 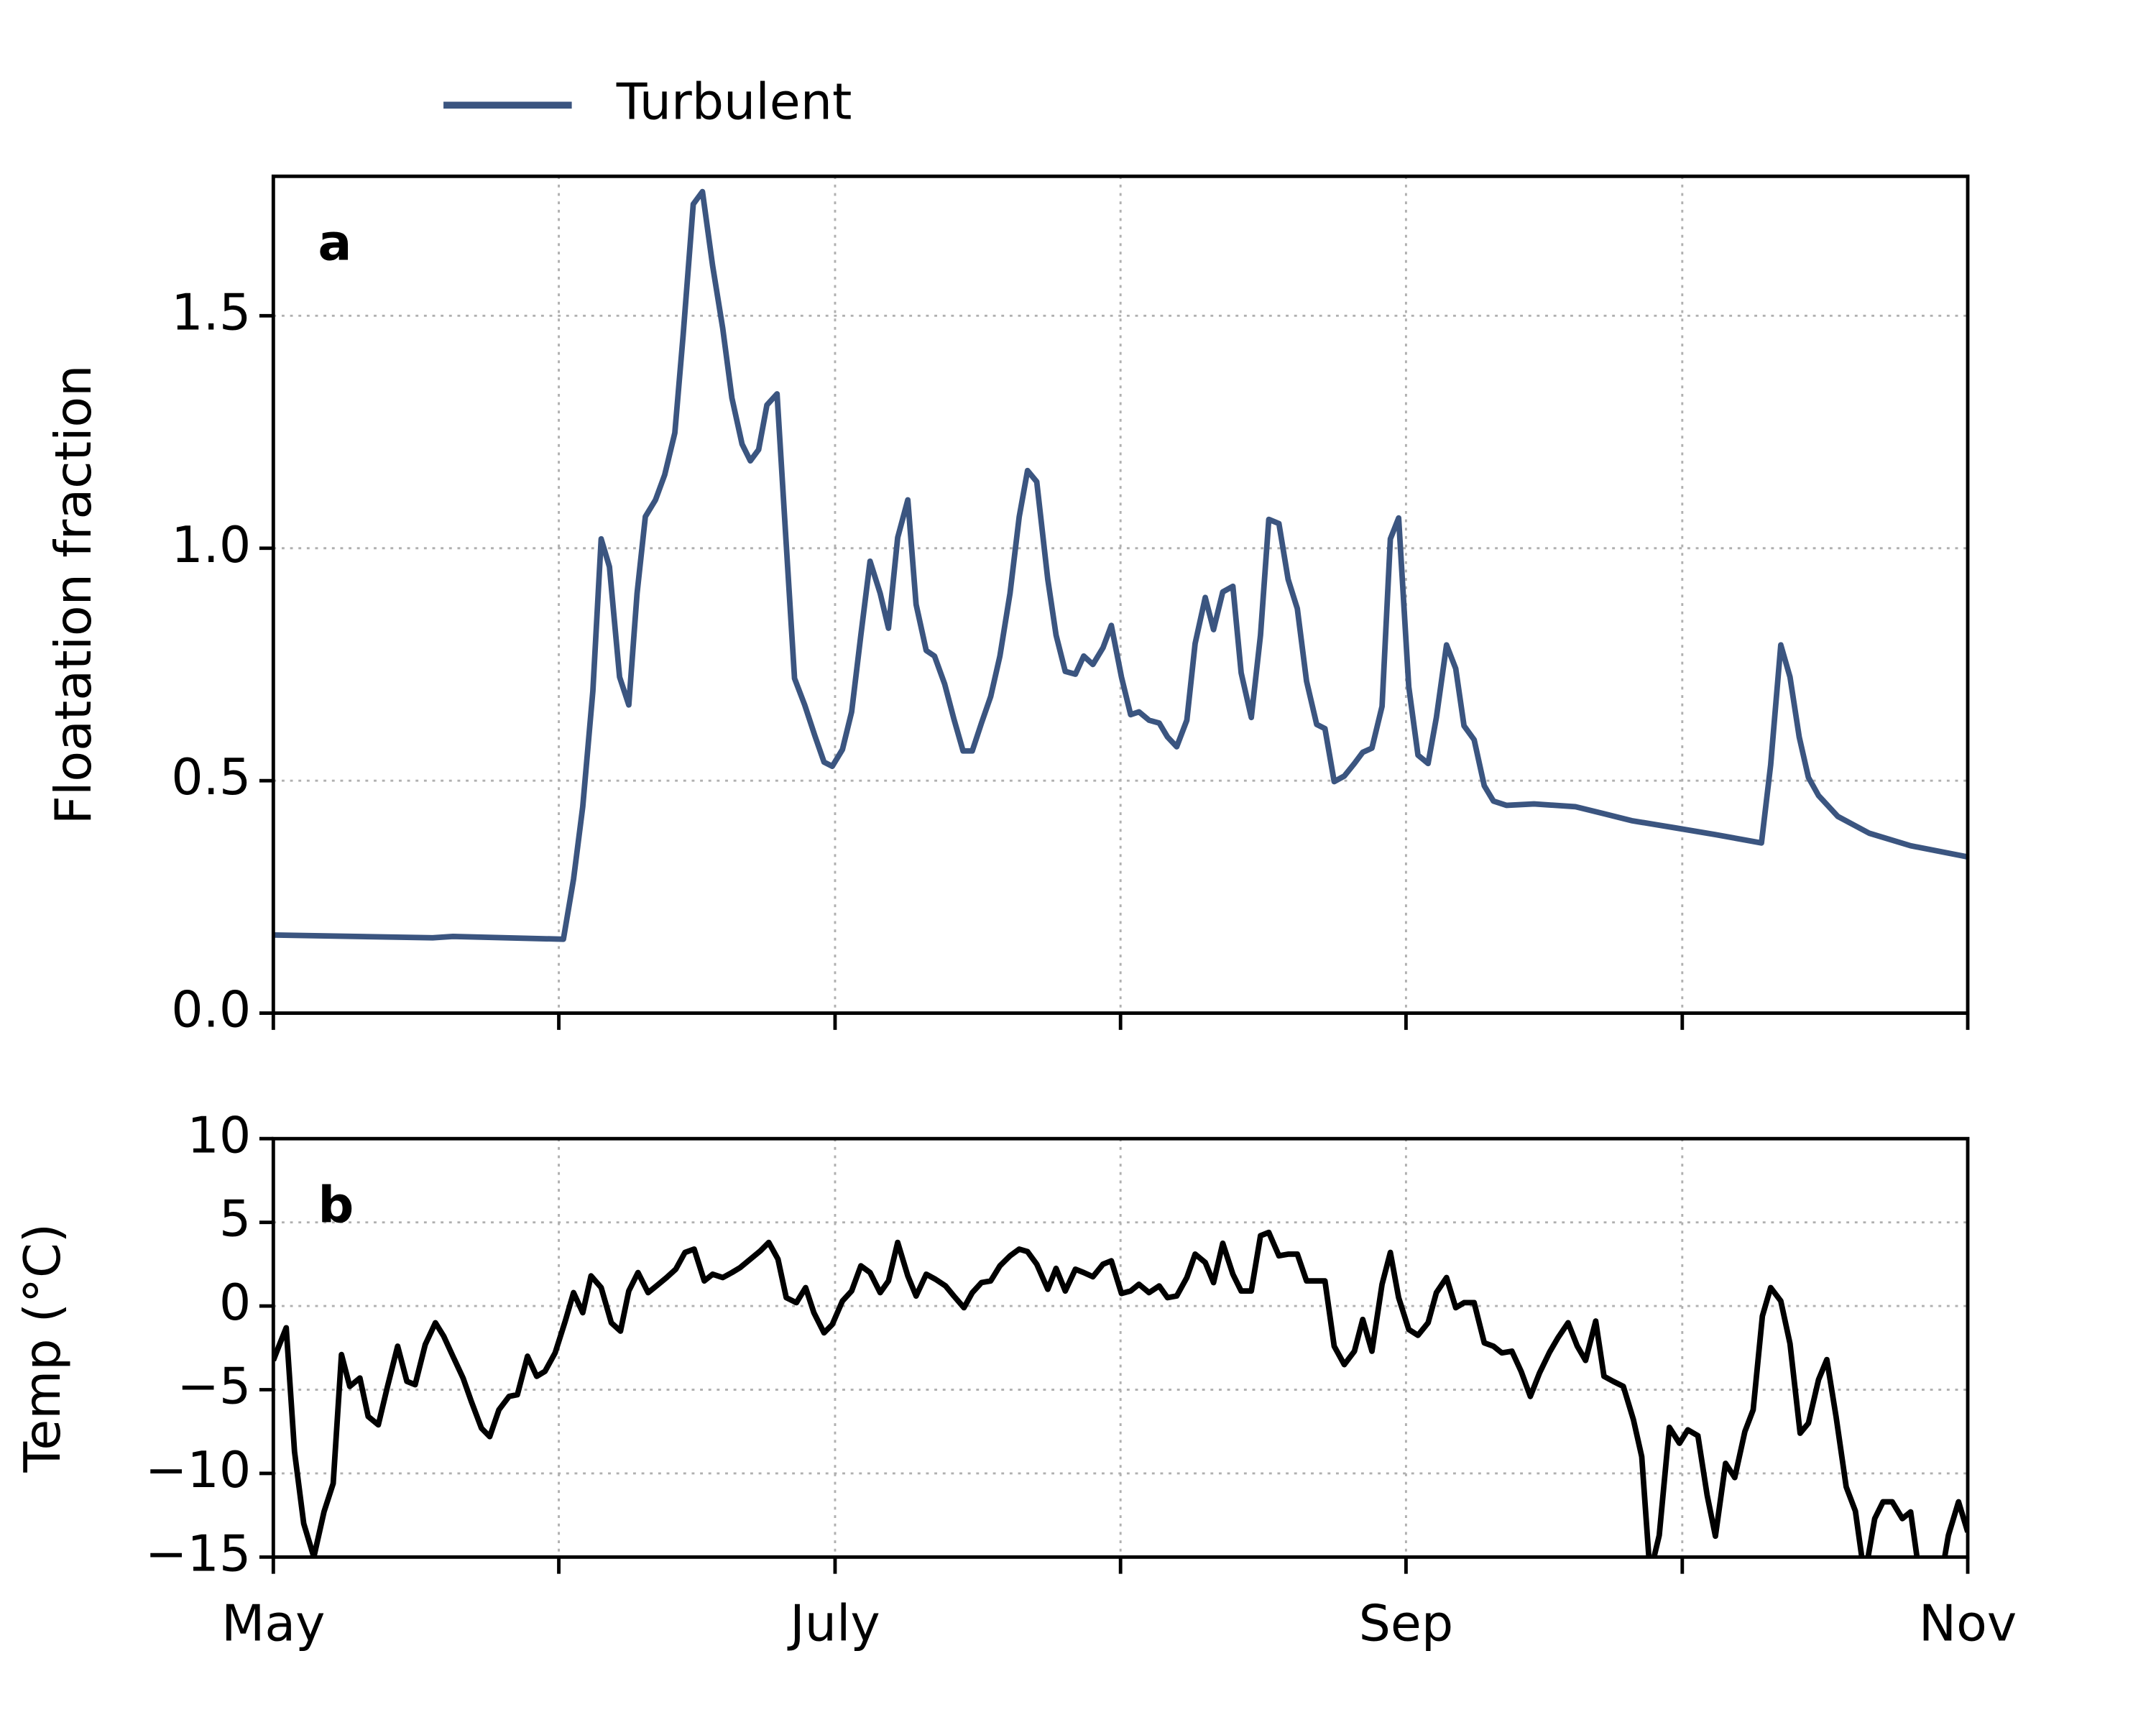 I want to click on y-tick-label: 0.0, so click(x=211, y=1010).